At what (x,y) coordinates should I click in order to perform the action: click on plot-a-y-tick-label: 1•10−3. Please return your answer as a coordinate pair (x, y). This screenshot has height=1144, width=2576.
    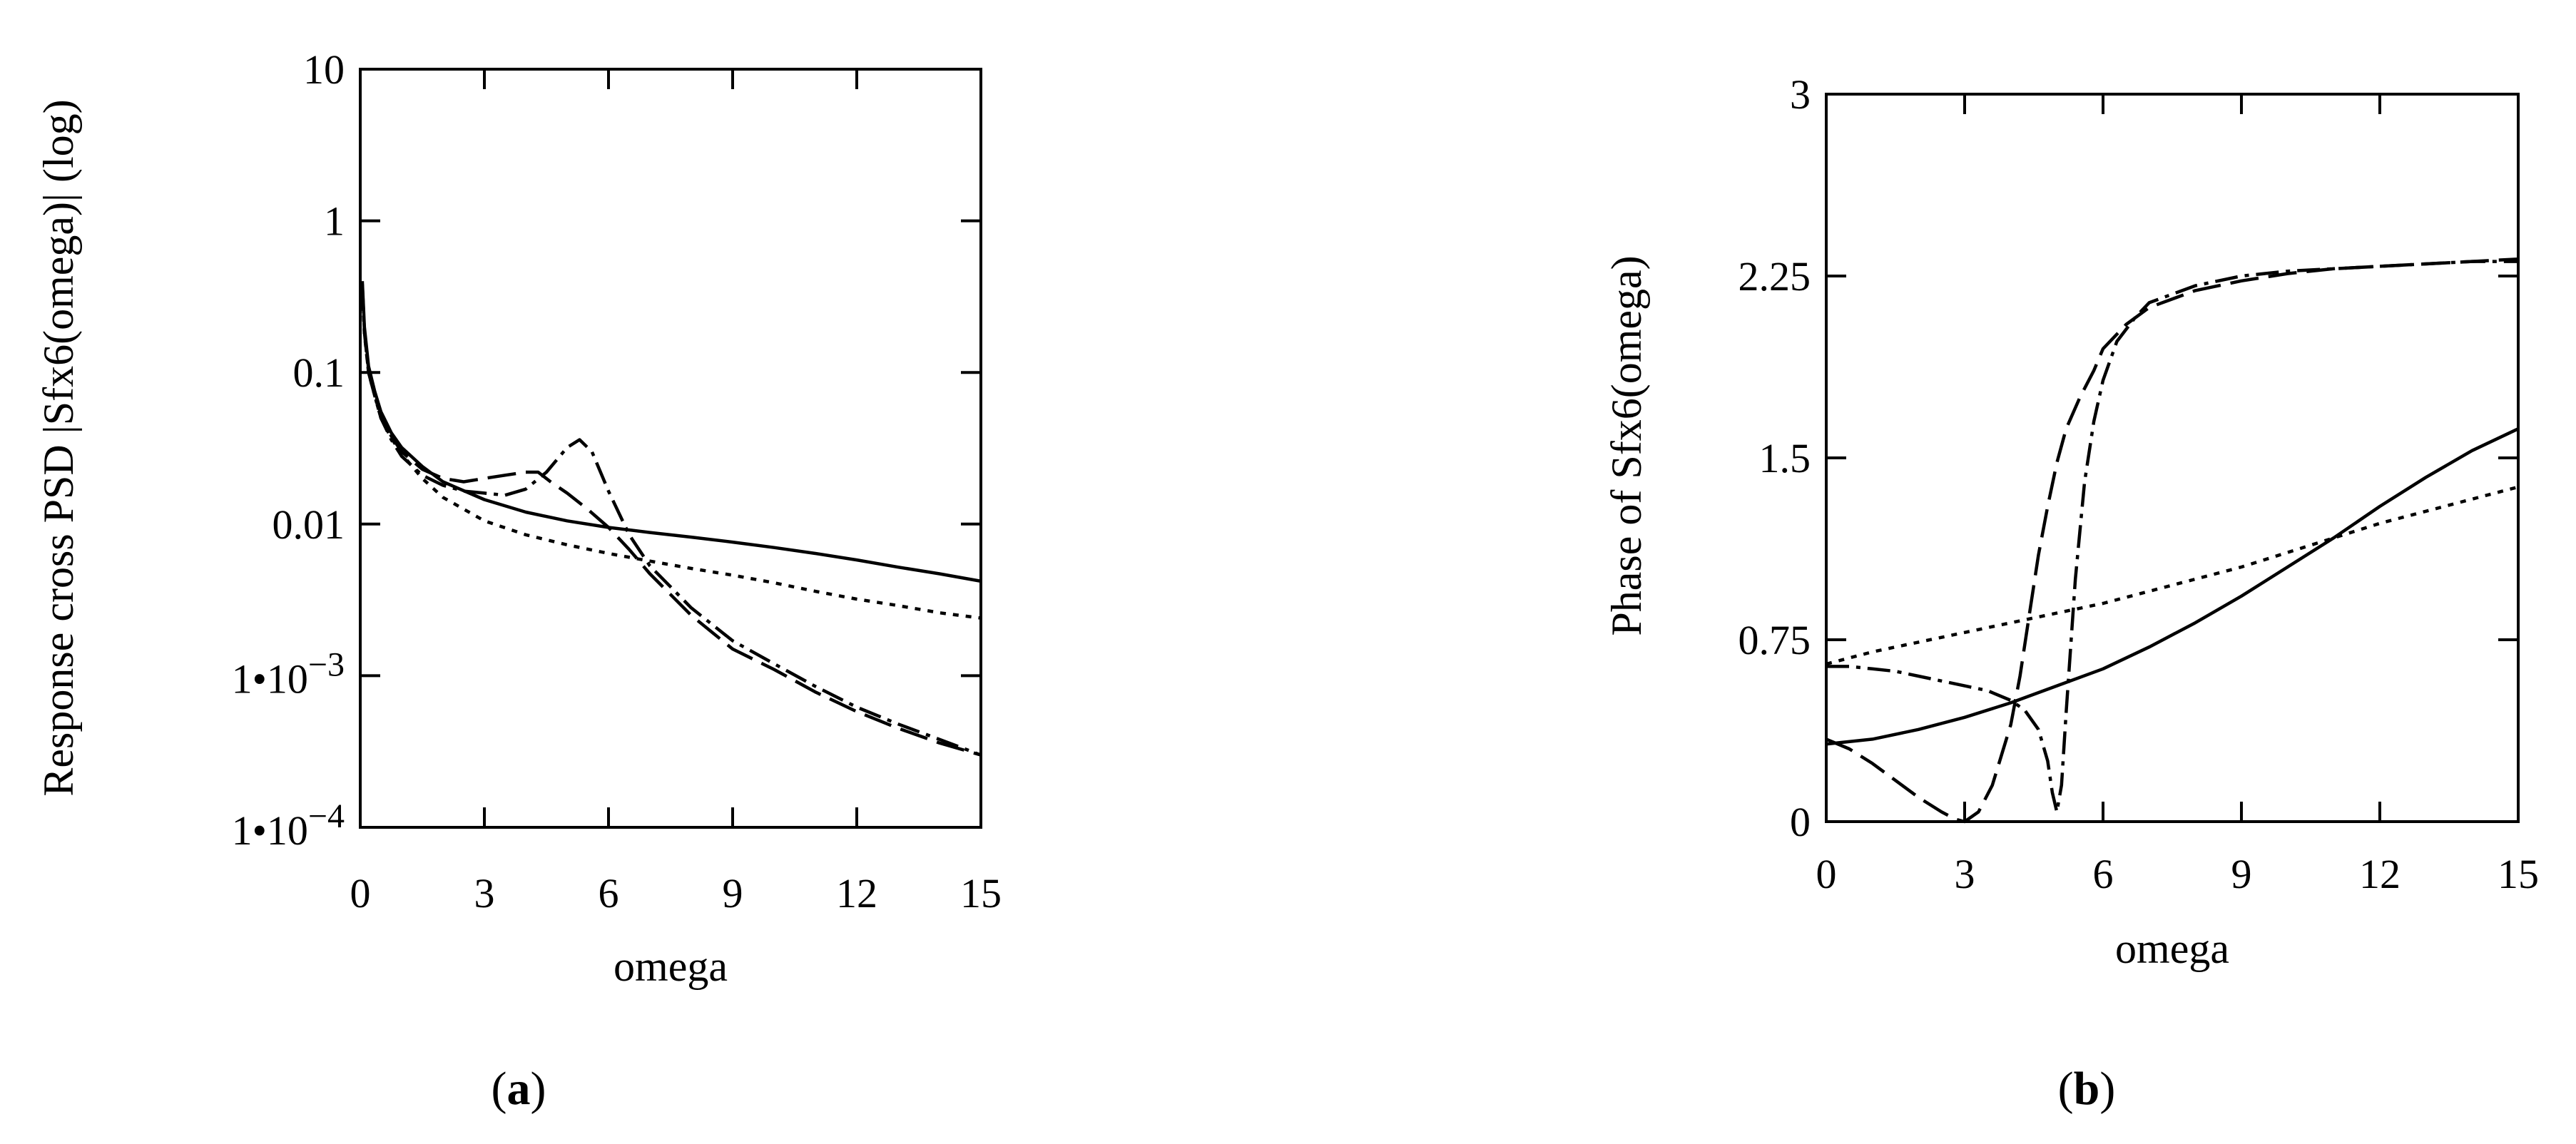
    Looking at the image, I should click on (288, 673).